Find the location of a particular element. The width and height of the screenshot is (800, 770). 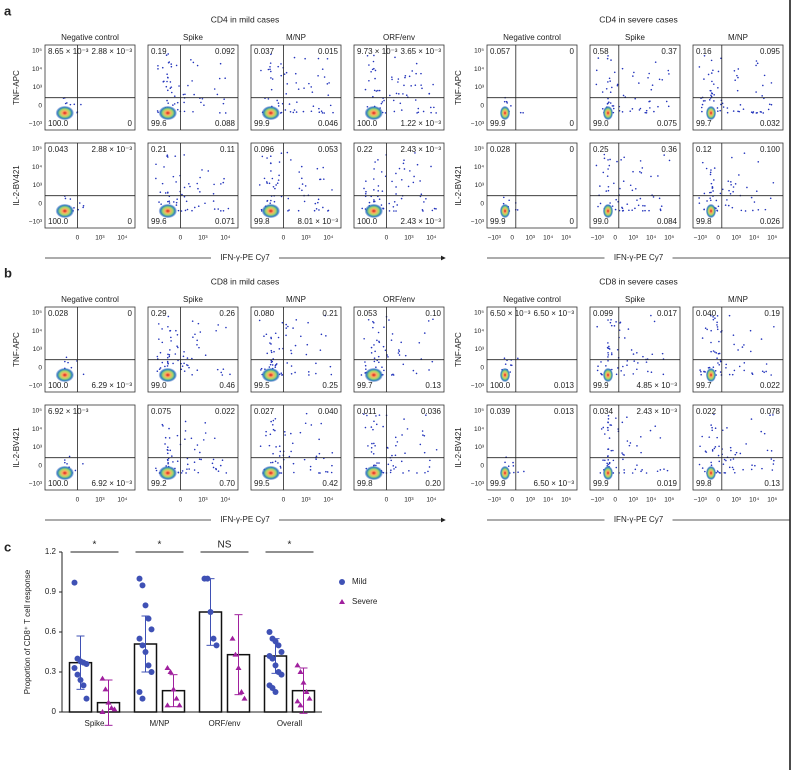

quadrant-value: 0 is located at coordinates (572, 51).